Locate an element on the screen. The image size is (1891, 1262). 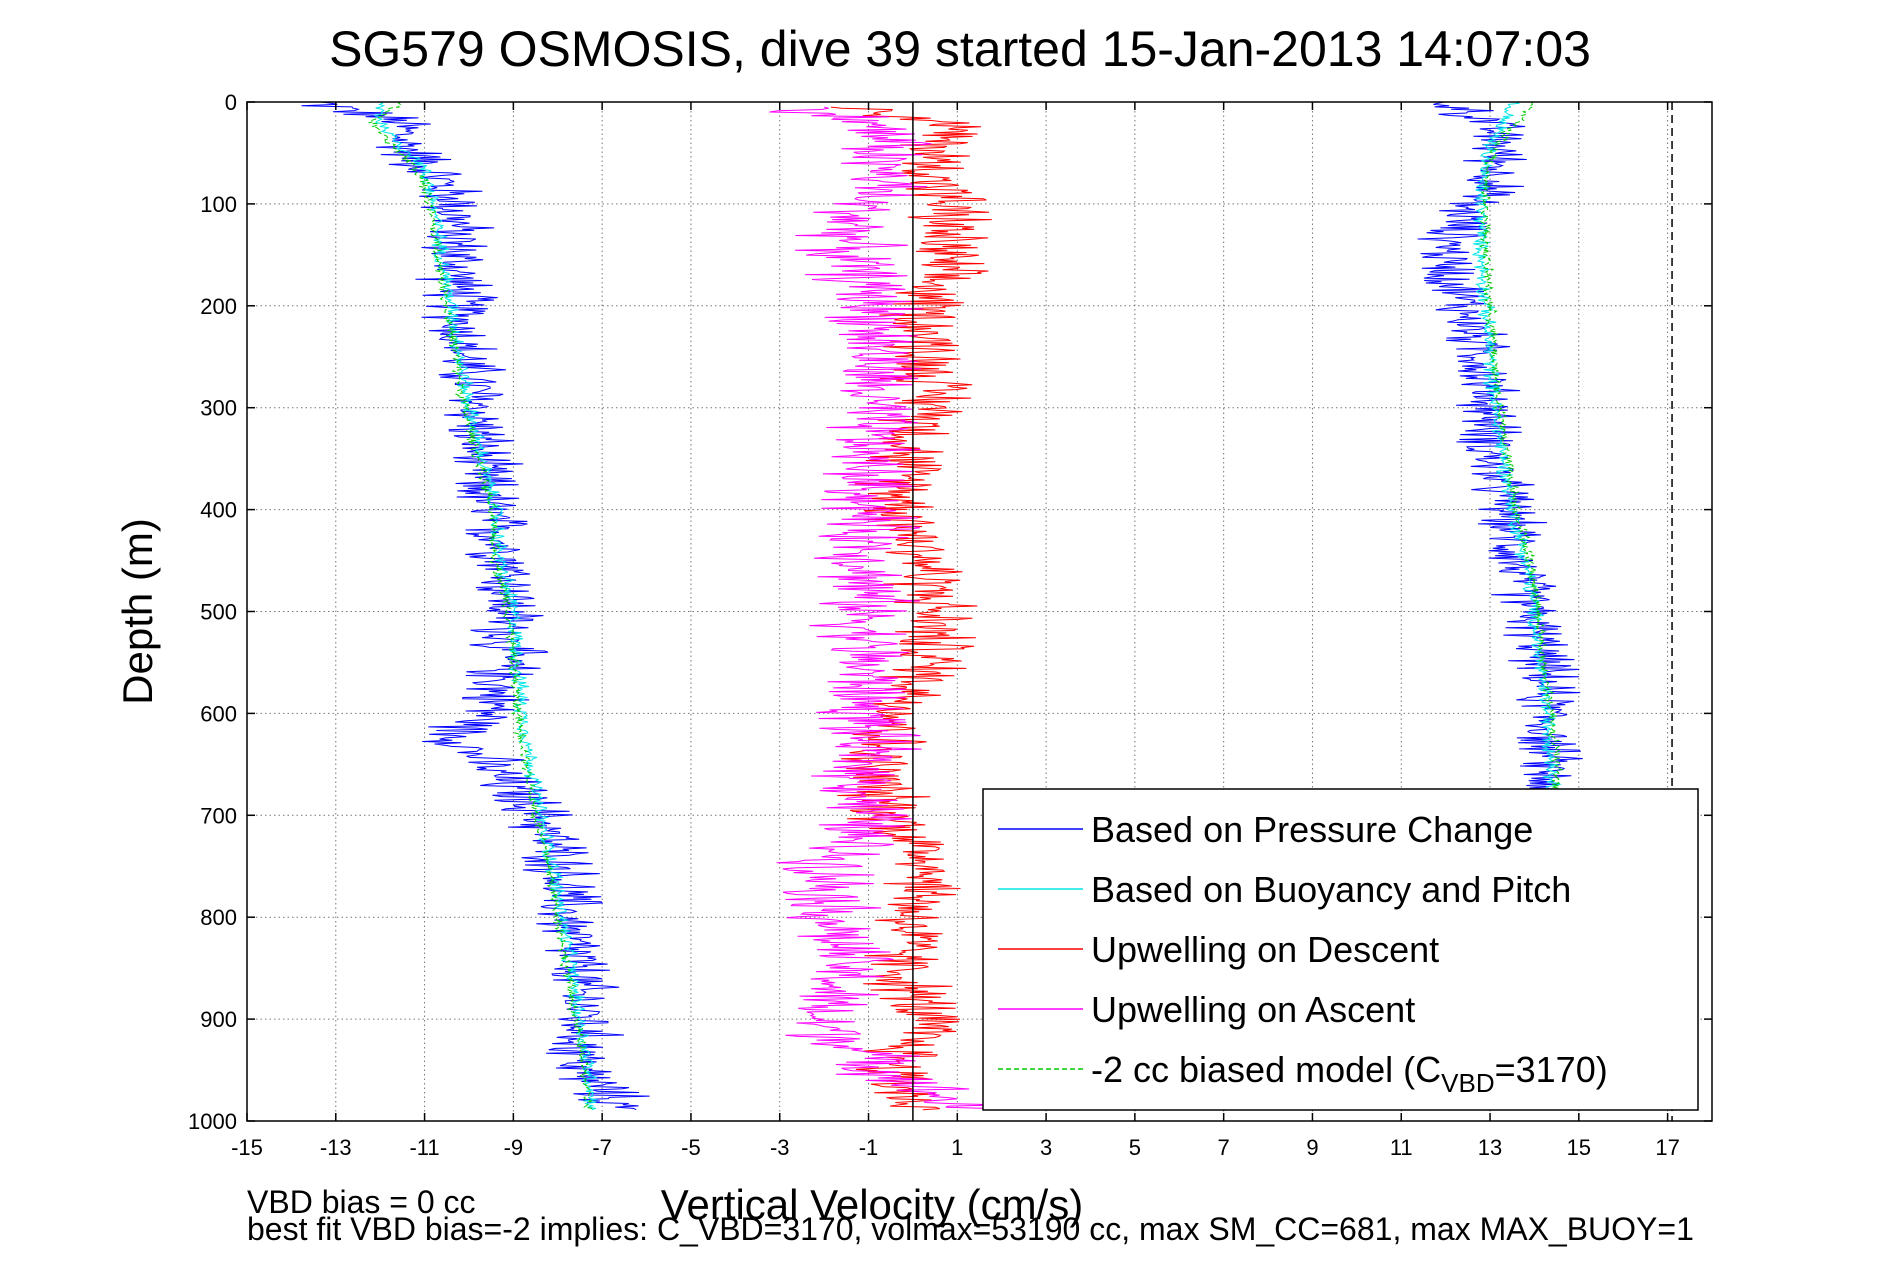
legend-entry-label: -2 cc biased model (C is located at coordinates (1266, 1069).